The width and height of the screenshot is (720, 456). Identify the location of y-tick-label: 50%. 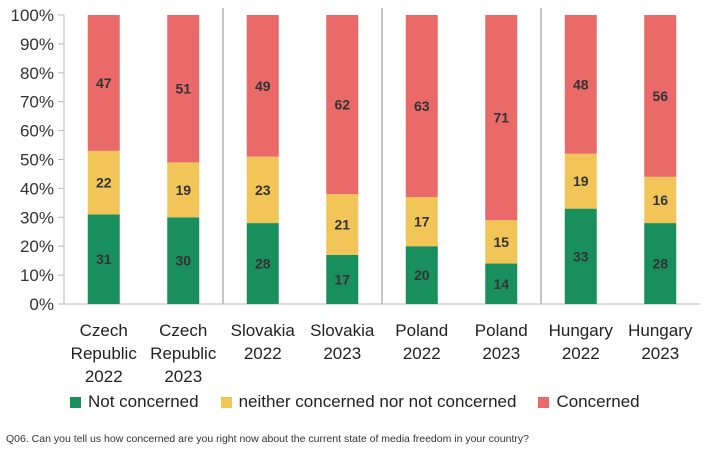
(37, 160).